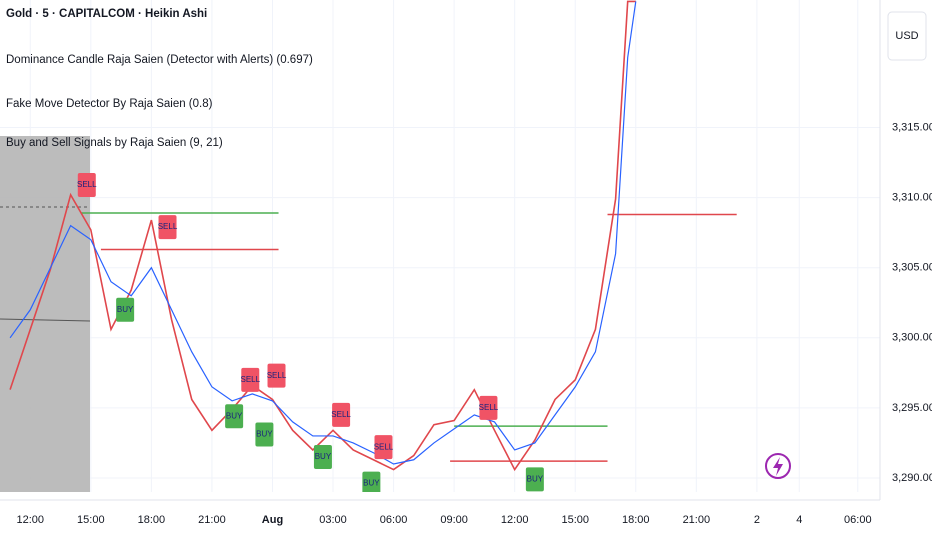  Describe the element at coordinates (912, 268) in the screenshot. I see `y-tick-label: 3,305.00` at that location.